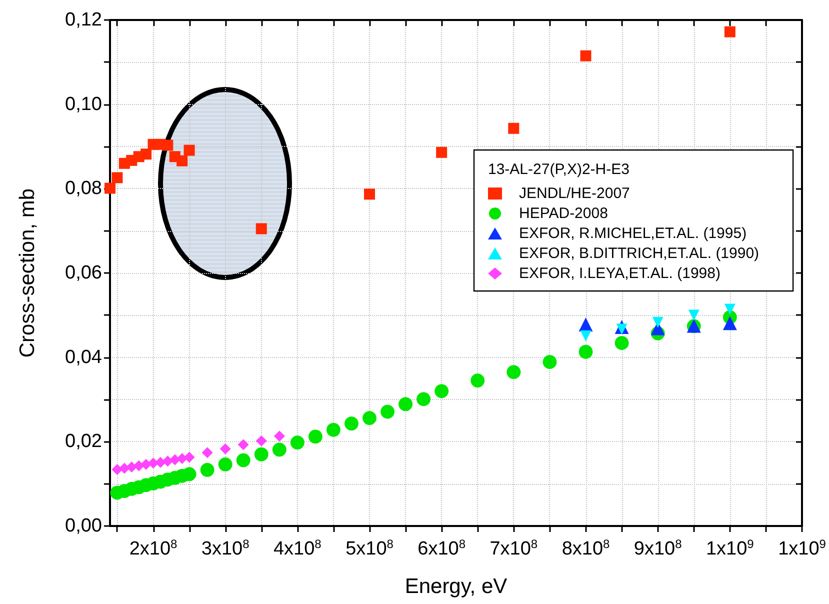 The width and height of the screenshot is (829, 604). What do you see at coordinates (559, 169) in the screenshot?
I see `legend-title: 13-AL-27(P,X)2-H-E3` at bounding box center [559, 169].